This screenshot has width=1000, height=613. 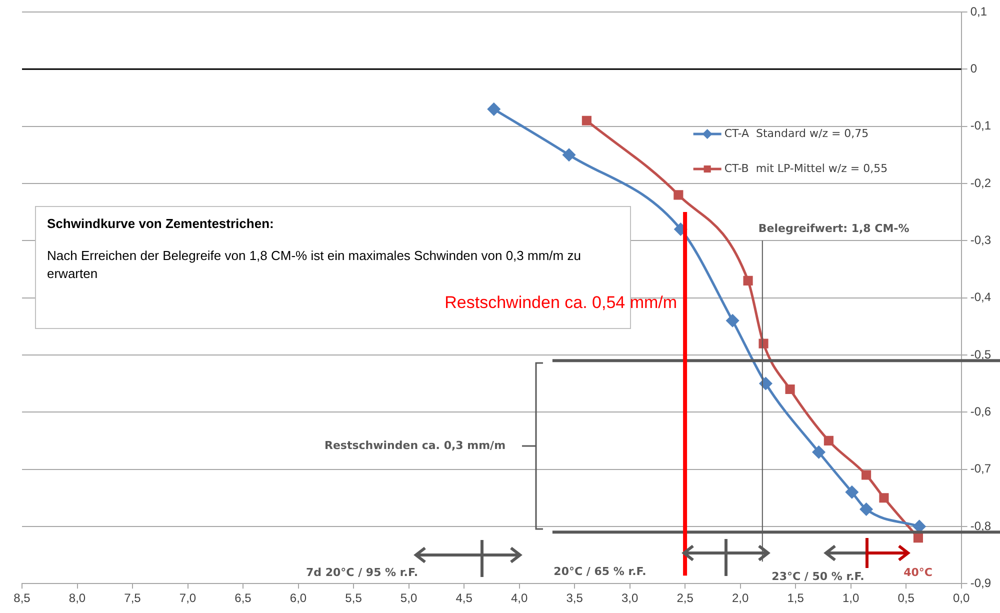 I want to click on x-tick-label: 8,5, so click(x=22, y=598).